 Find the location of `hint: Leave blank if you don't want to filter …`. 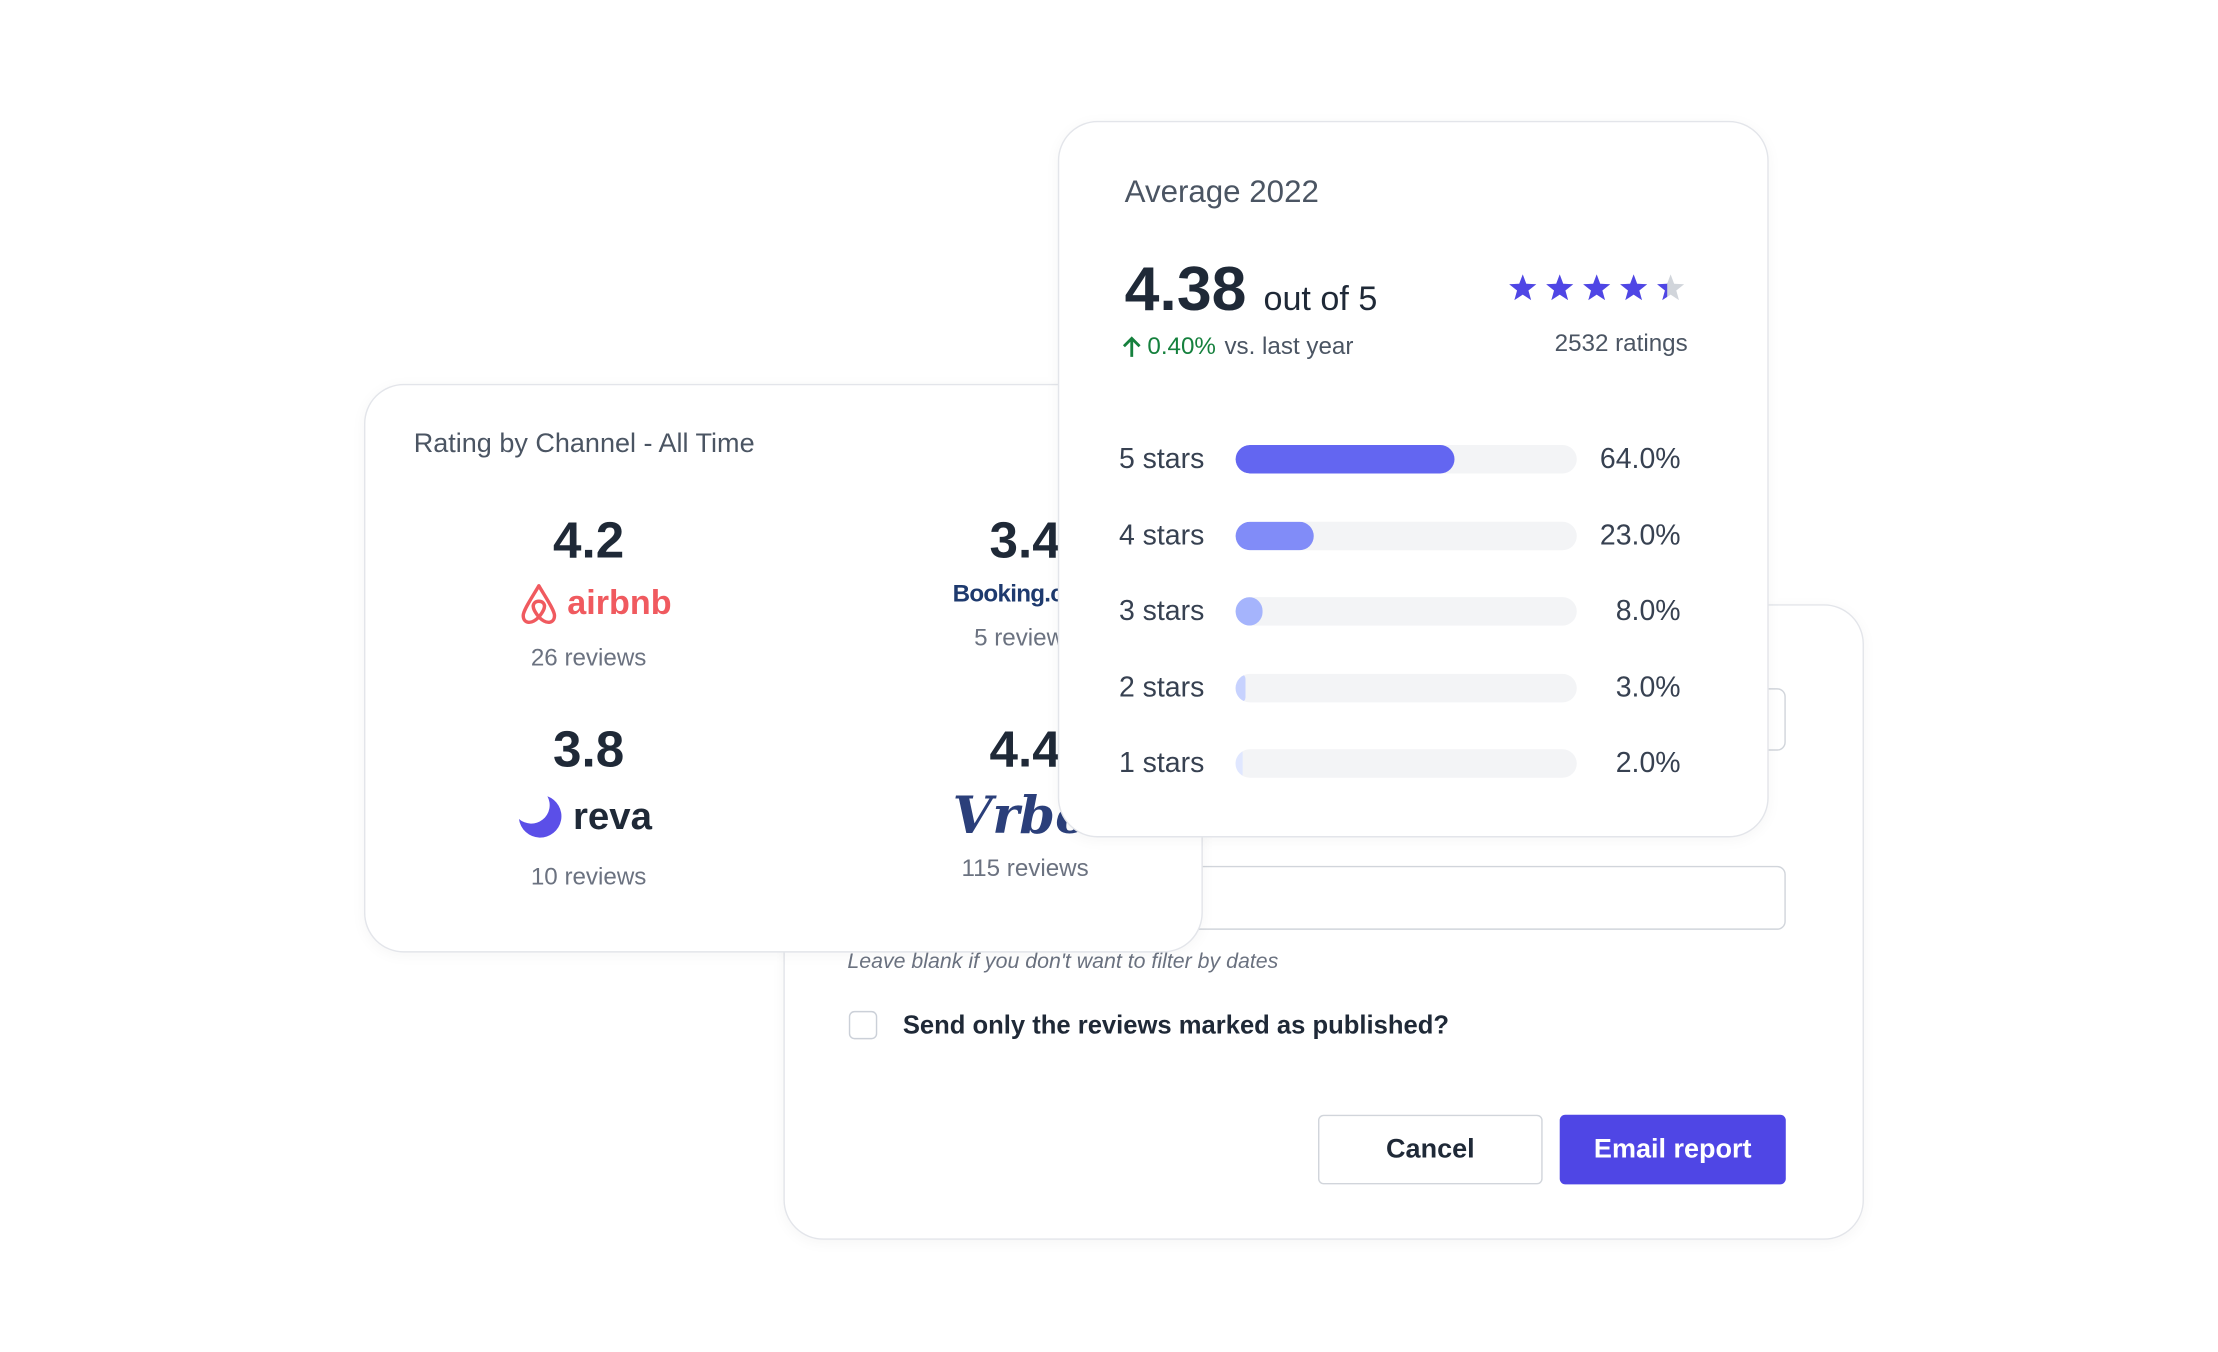

hint: Leave blank if you don't want to filter … is located at coordinates (1063, 961).